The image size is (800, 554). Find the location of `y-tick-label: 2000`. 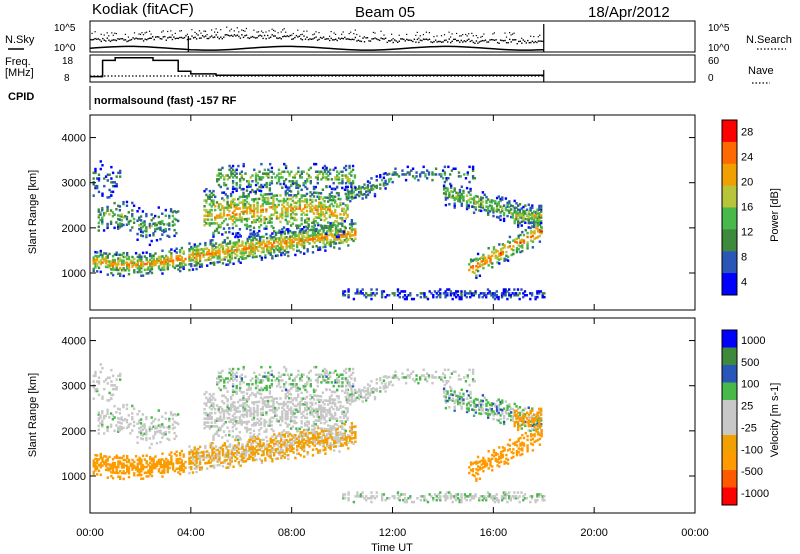

y-tick-label: 2000 is located at coordinates (74, 229).